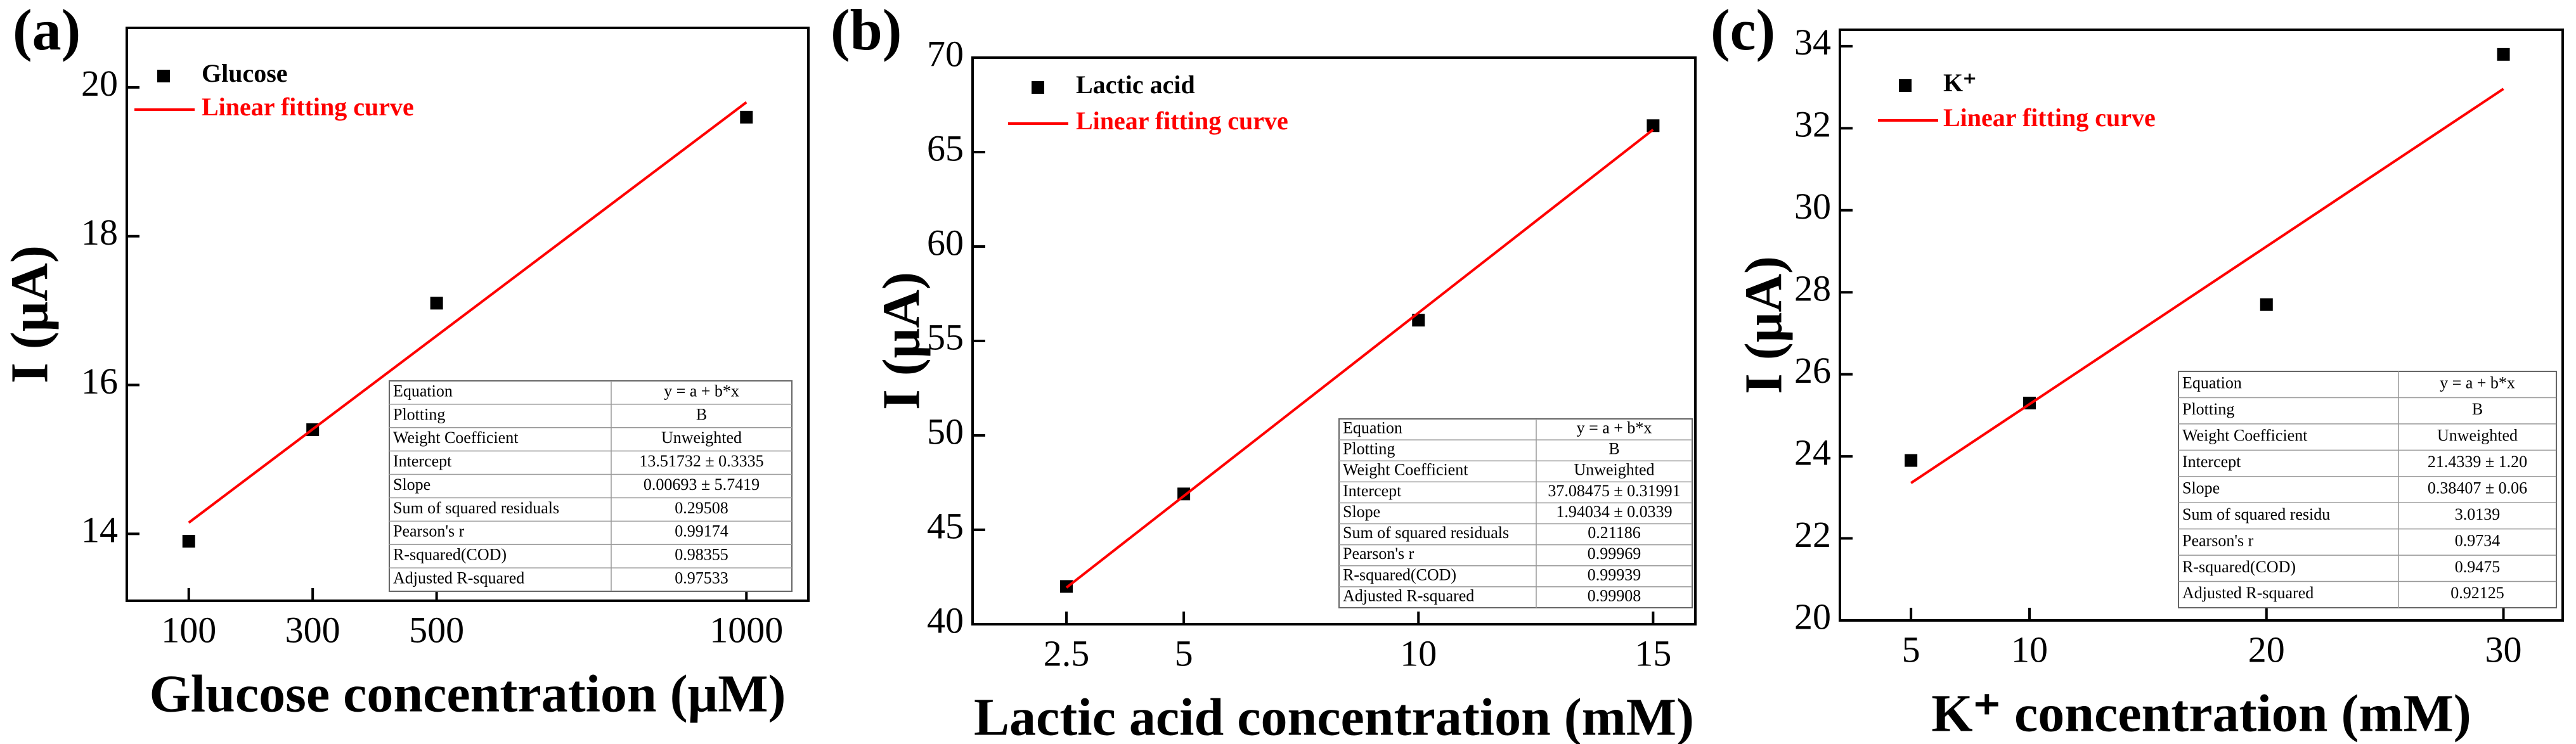 This screenshot has width=2576, height=744. Describe the element at coordinates (701, 461) in the screenshot. I see `table-value: 13.51732 ± 0.3335` at that location.